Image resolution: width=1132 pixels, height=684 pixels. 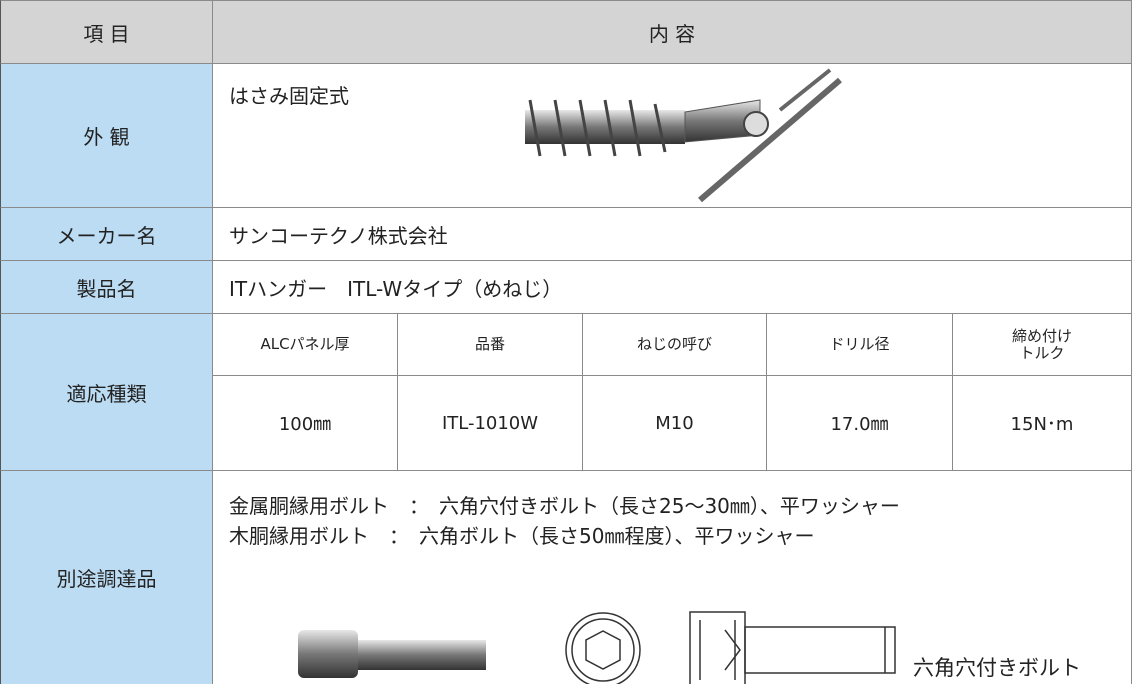 I want to click on sub-header: ドリル径, so click(x=860, y=345).